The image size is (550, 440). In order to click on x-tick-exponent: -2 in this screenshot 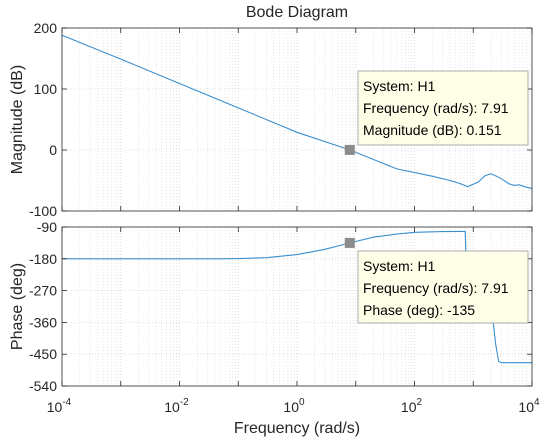, I will do `click(184, 402)`.